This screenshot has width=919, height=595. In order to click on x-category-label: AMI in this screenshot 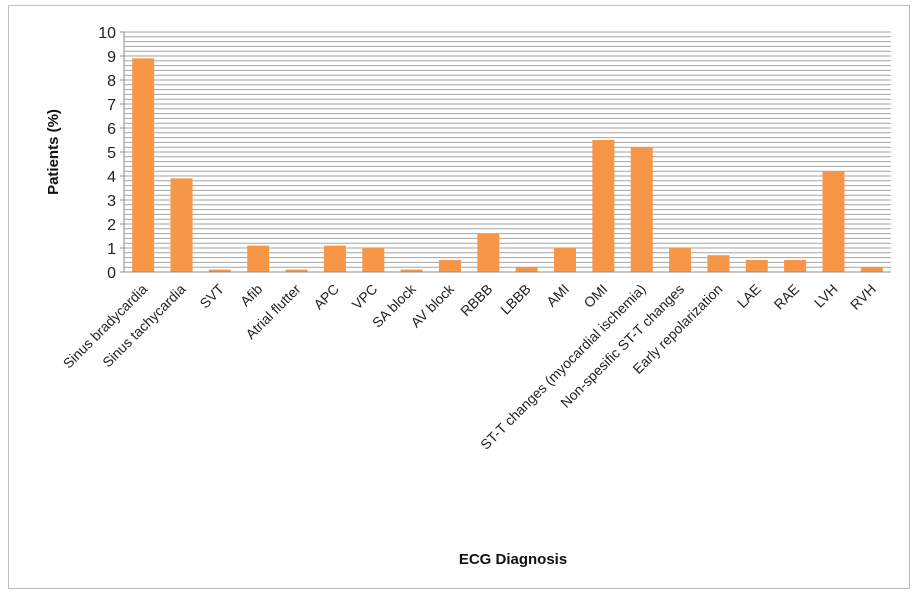, I will do `click(557, 295)`.